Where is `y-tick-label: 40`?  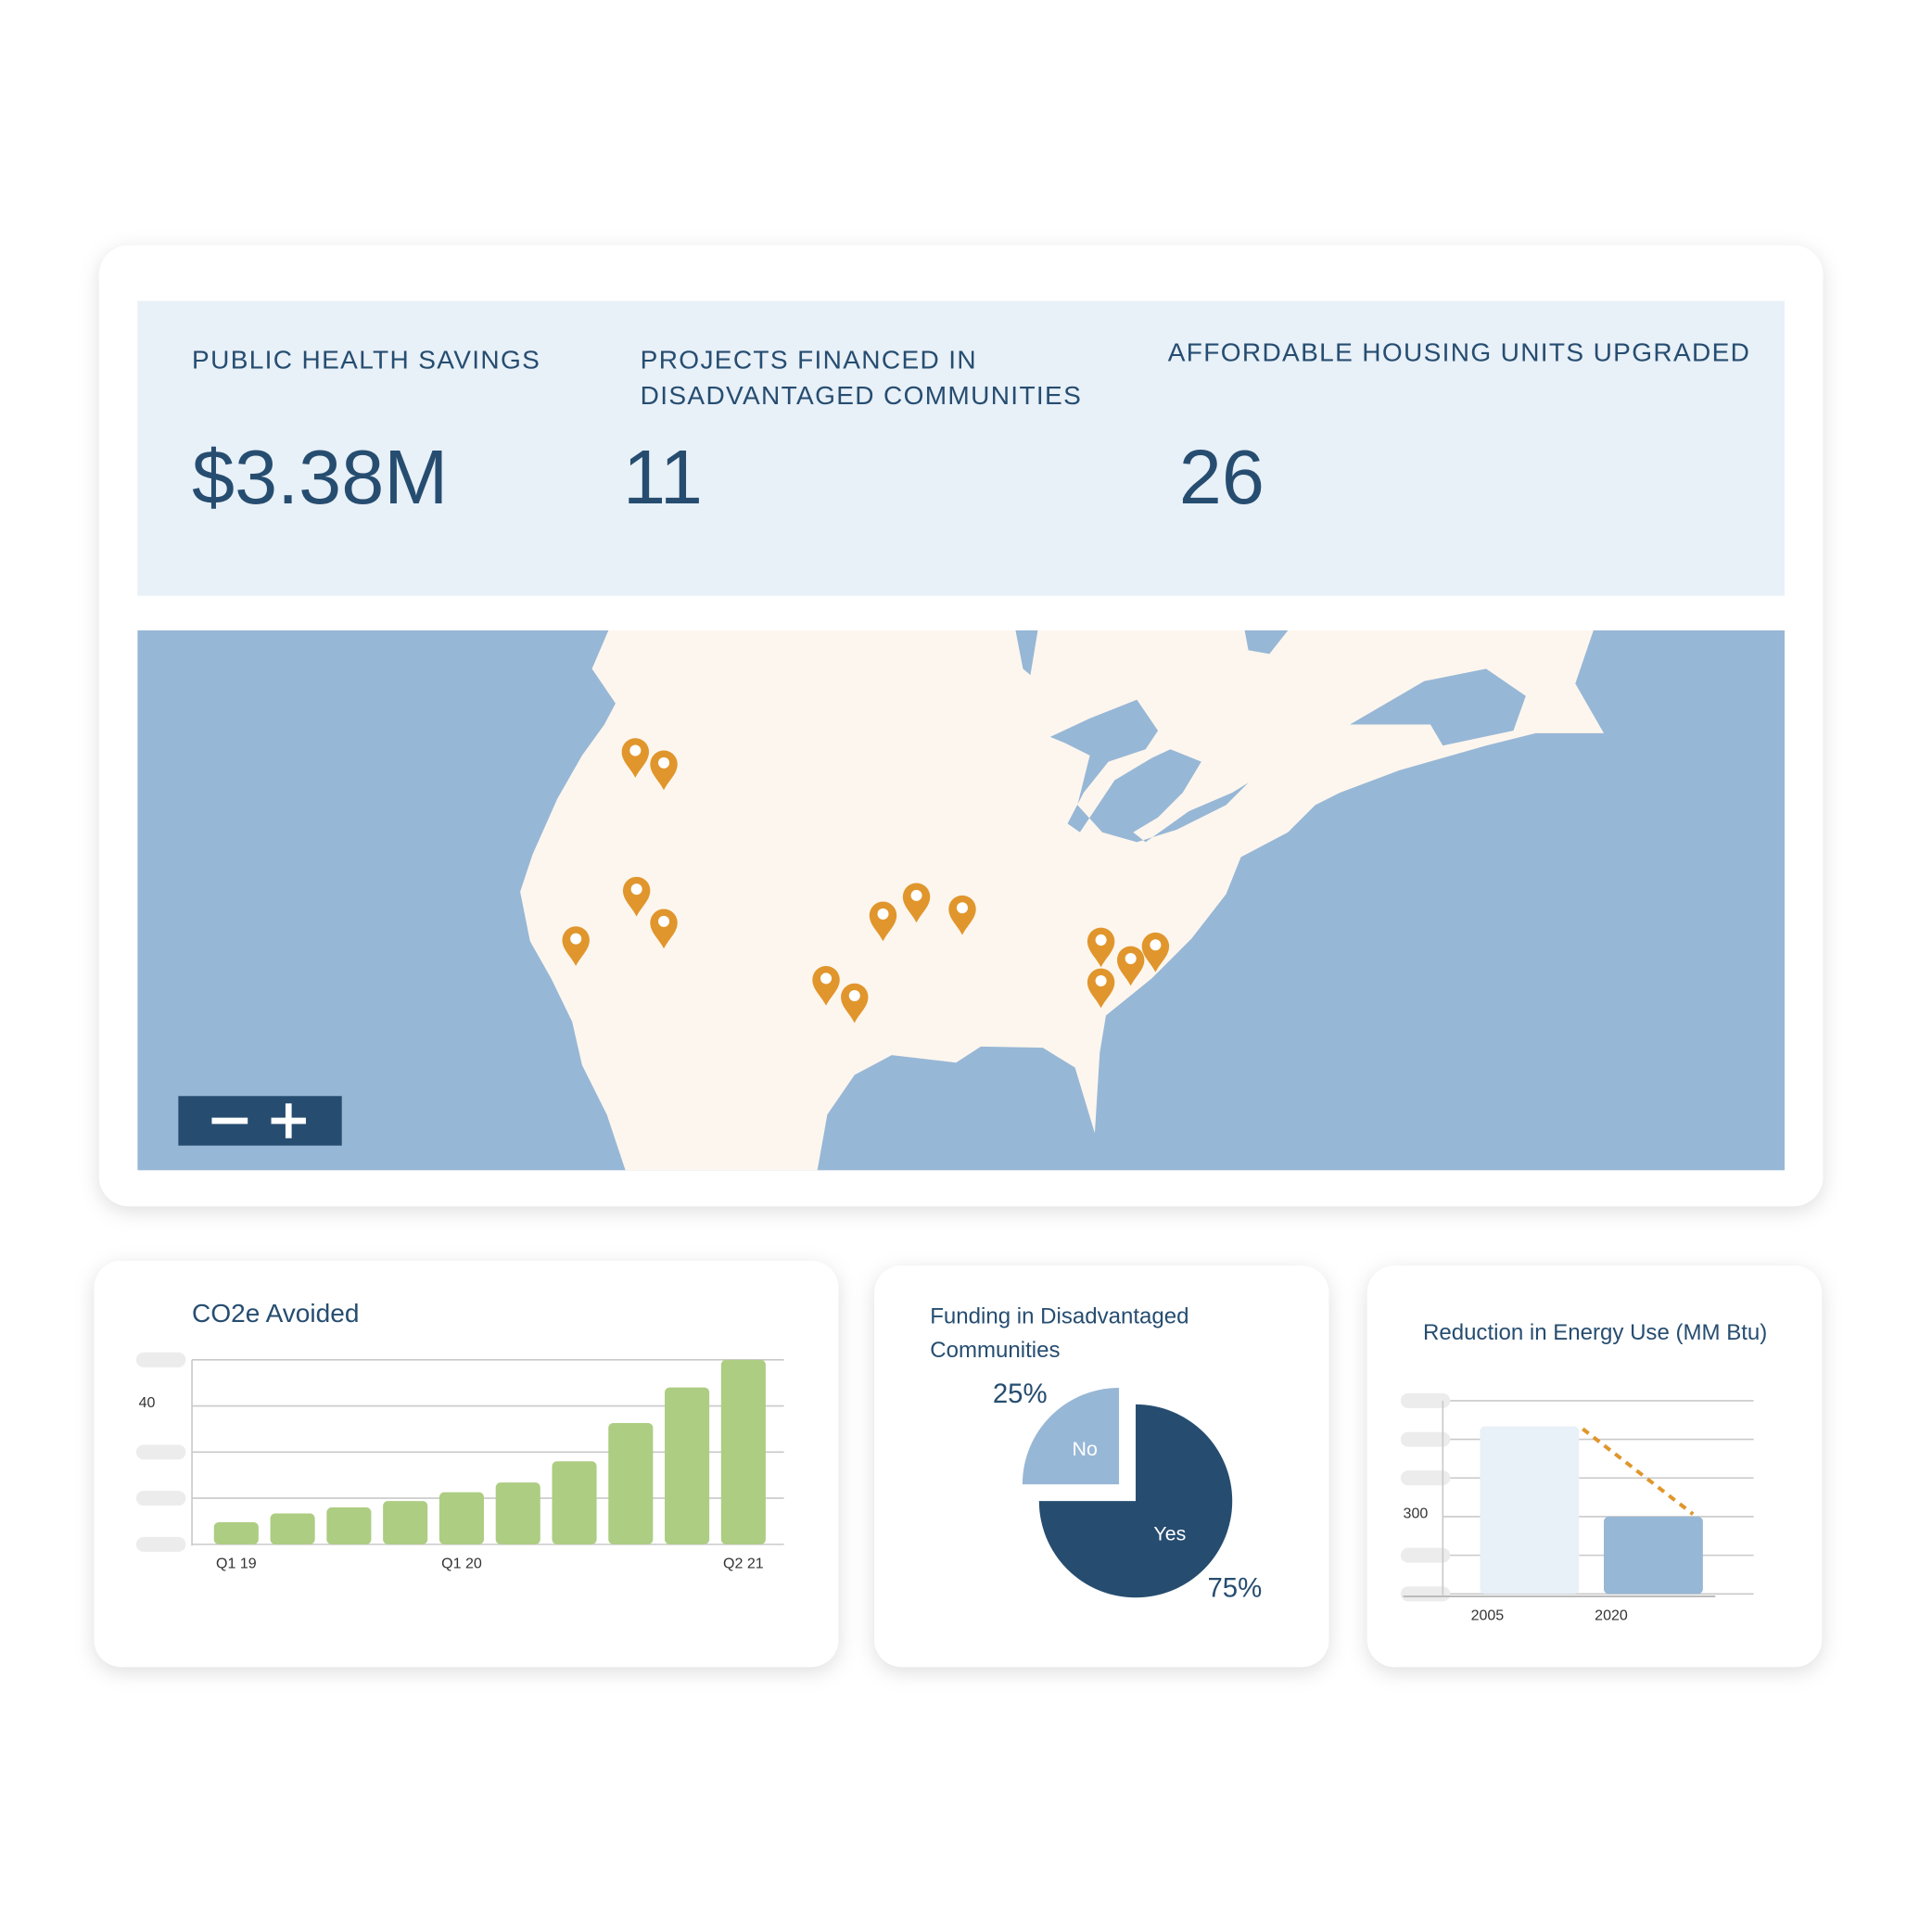
y-tick-label: 40 is located at coordinates (147, 1402).